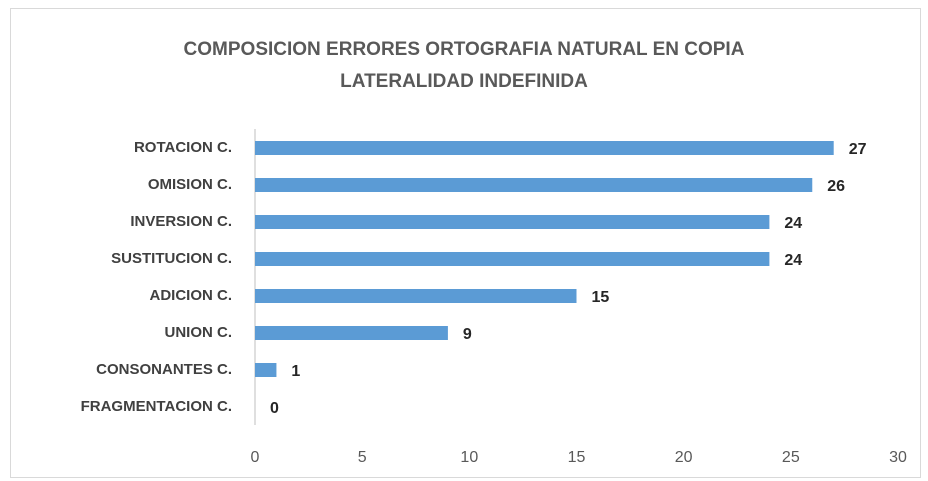 The image size is (928, 481). I want to click on x-tick-label: 0, so click(255, 457).